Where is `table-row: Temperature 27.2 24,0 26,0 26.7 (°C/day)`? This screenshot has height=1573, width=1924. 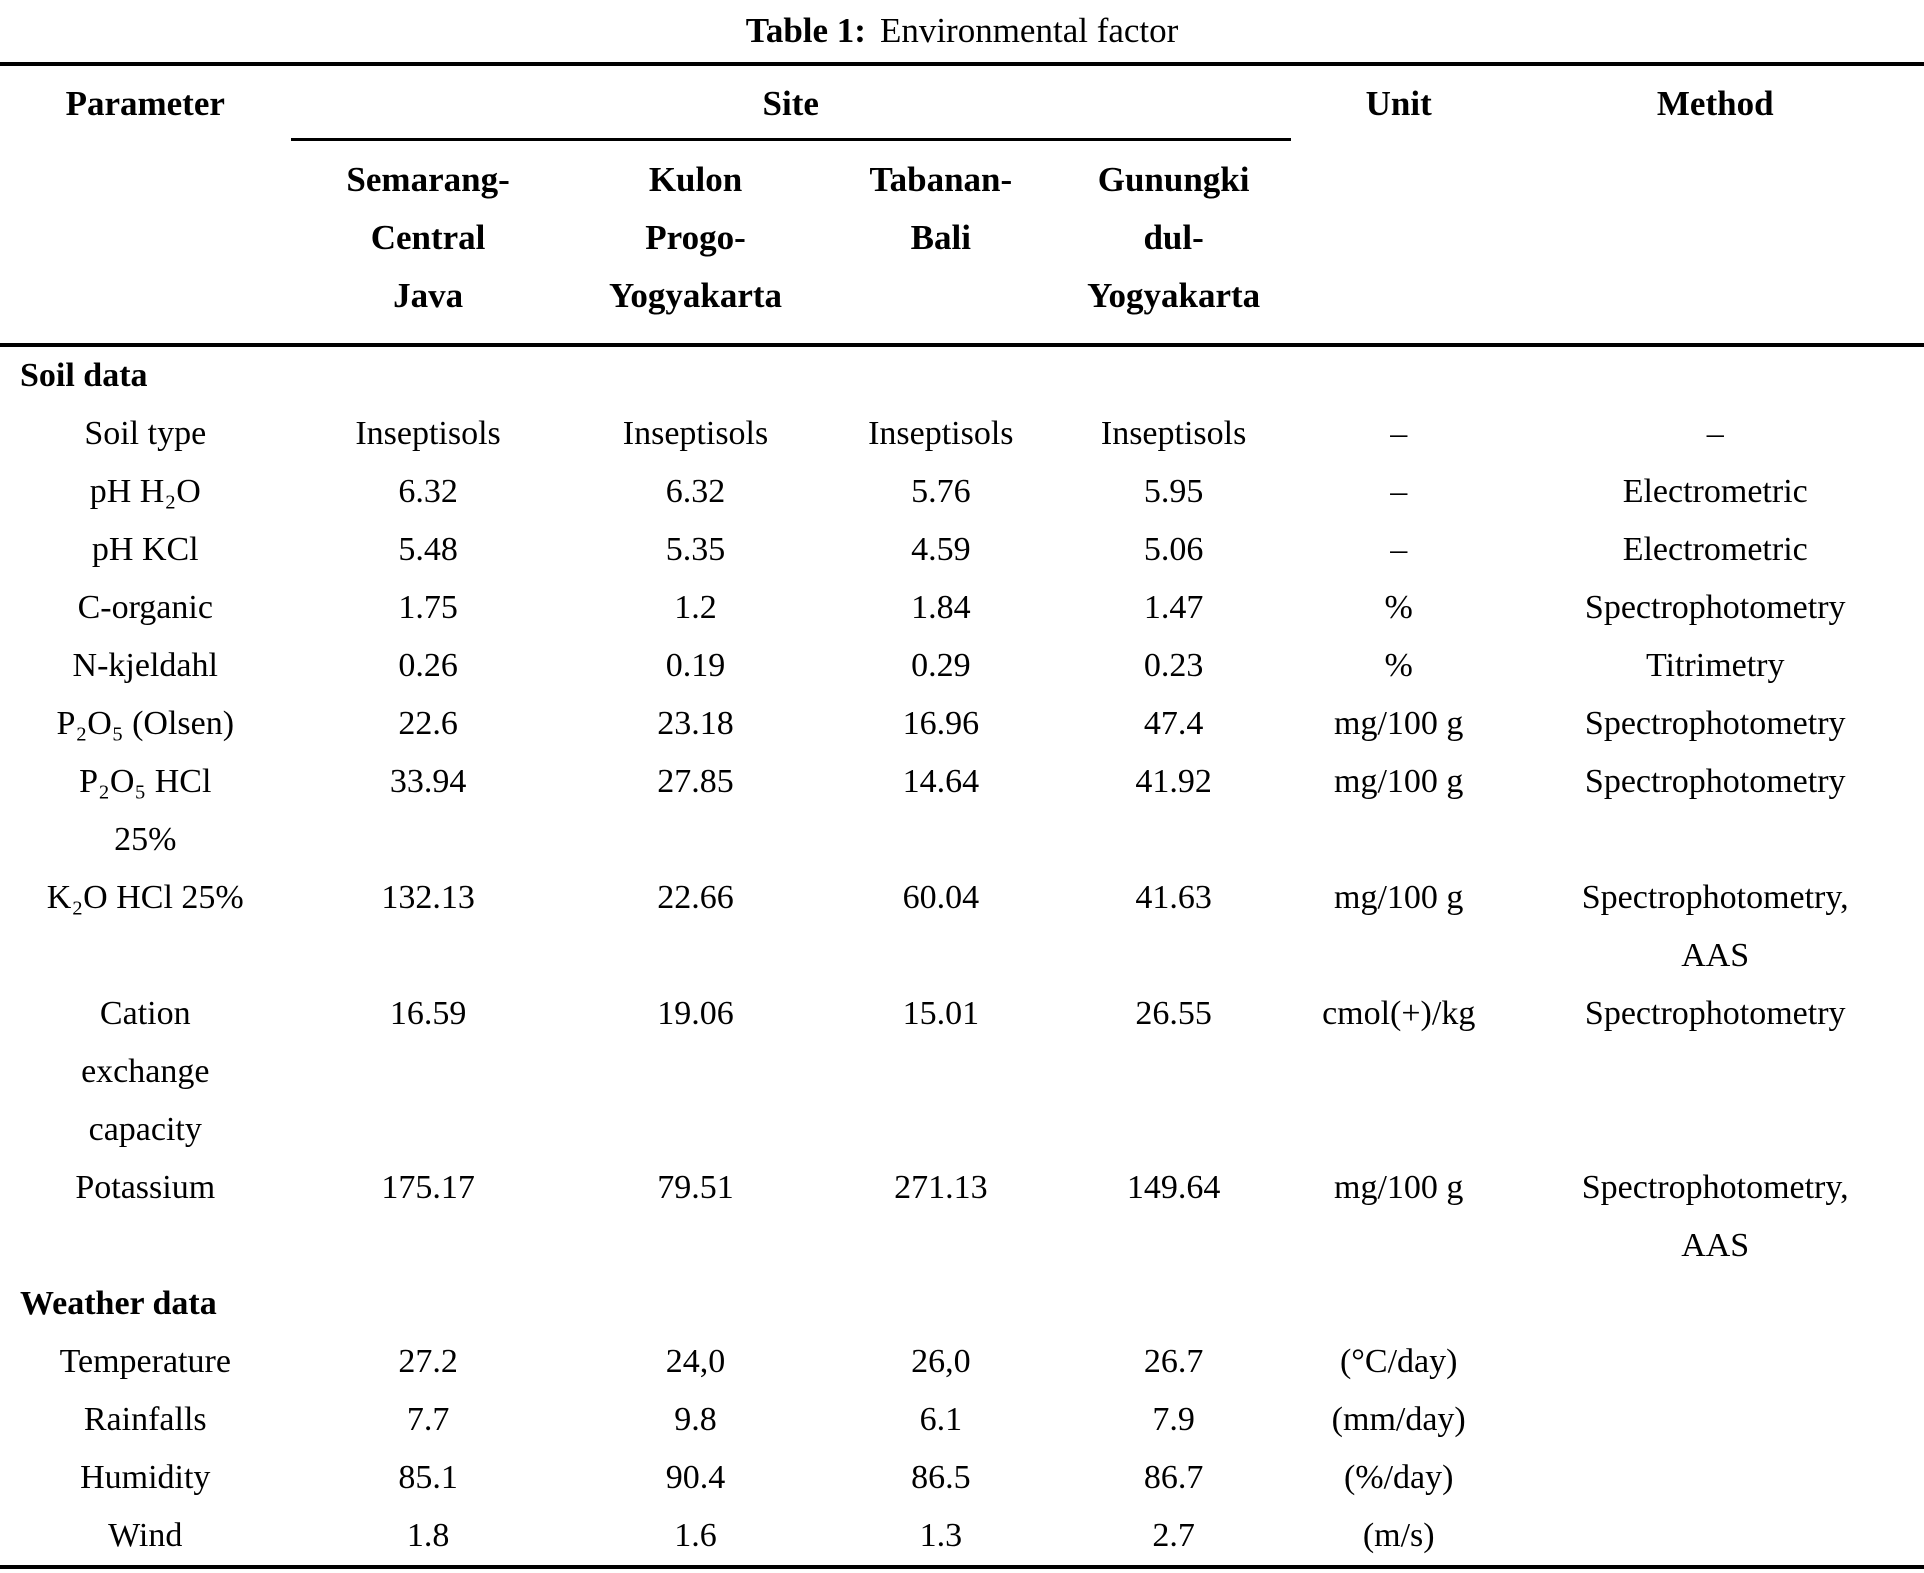
table-row: Temperature 27.2 24,0 26,0 26.7 (°C/day) is located at coordinates (962, 1362).